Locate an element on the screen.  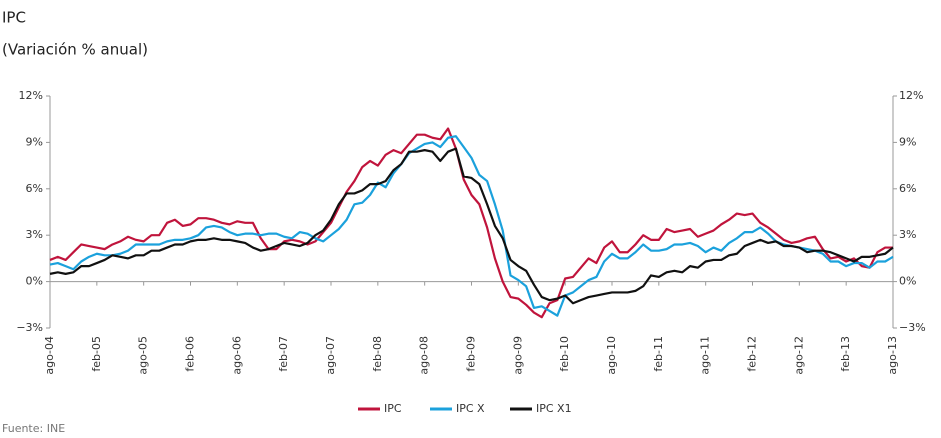
x-tick-label: ago-12 is located at coordinates (798, 355).